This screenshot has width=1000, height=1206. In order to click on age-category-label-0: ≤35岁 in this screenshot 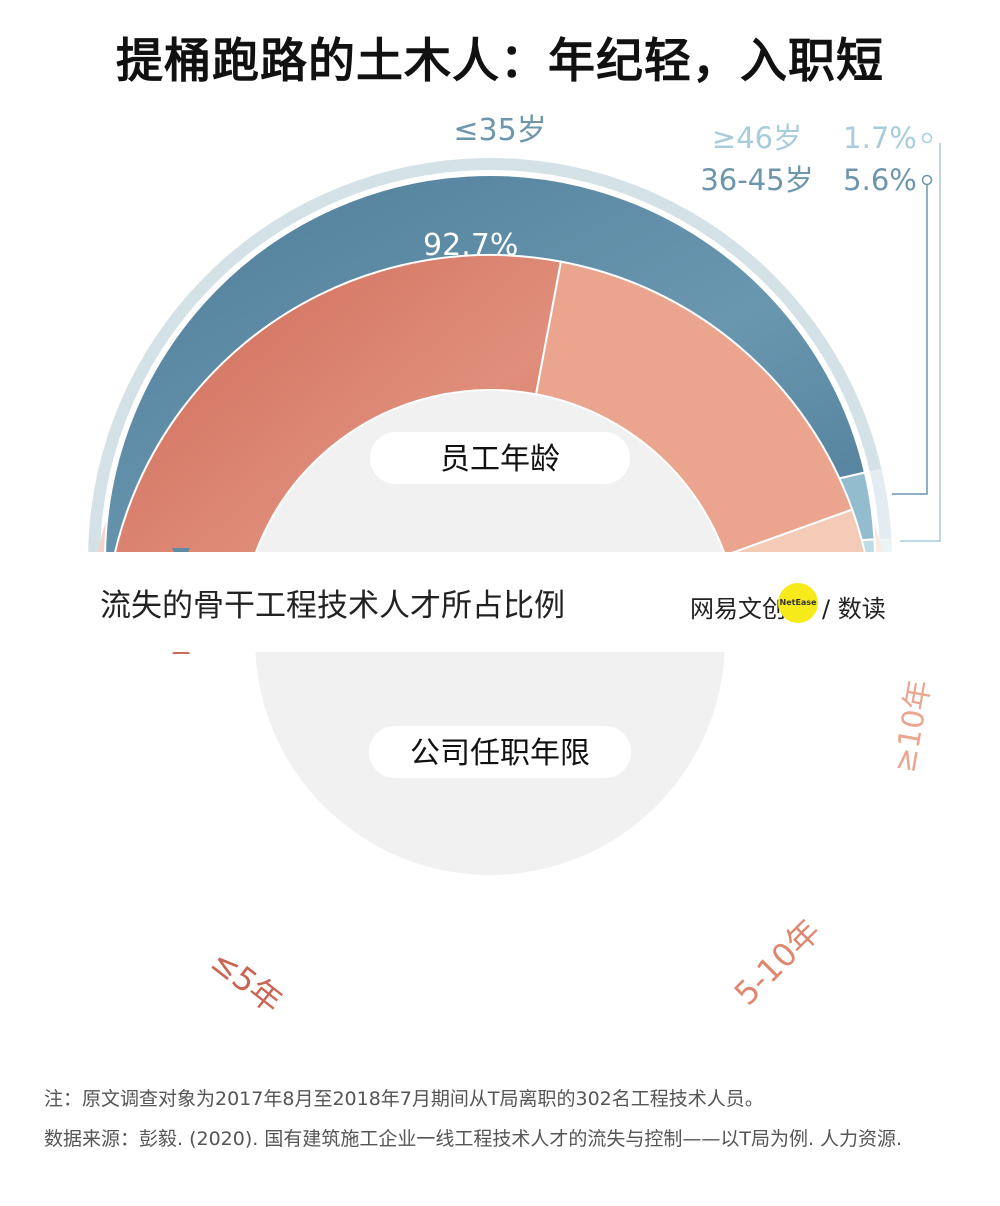, I will do `click(499, 130)`.